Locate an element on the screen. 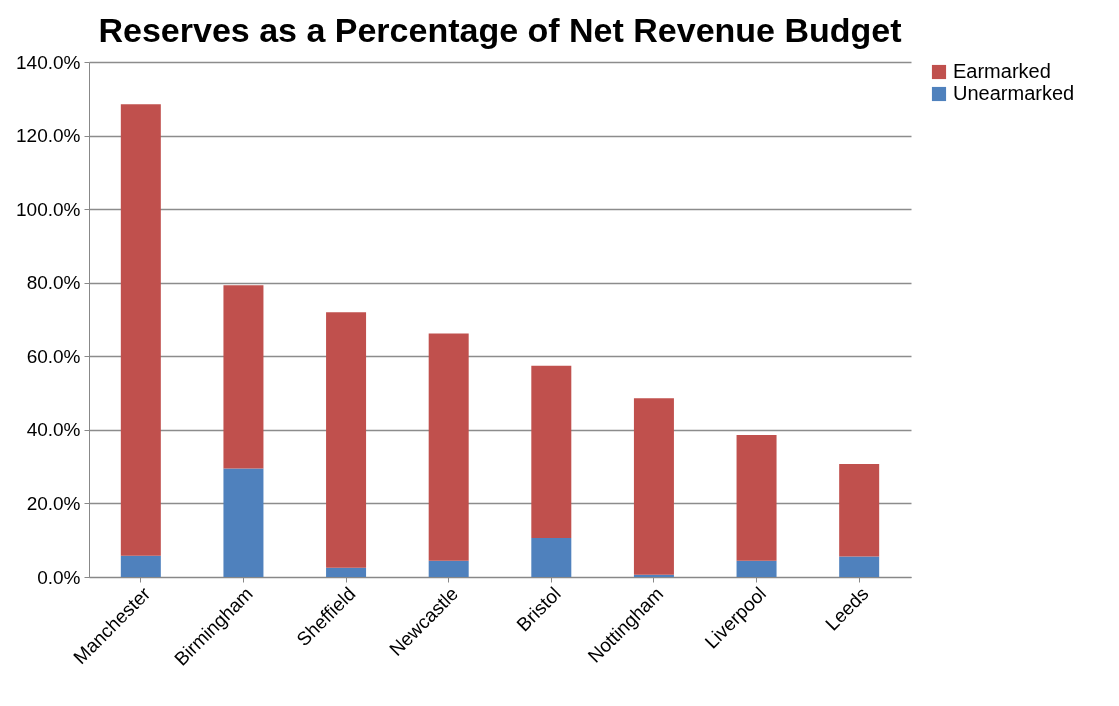  y-tick-label: 80.0% is located at coordinates (53, 283).